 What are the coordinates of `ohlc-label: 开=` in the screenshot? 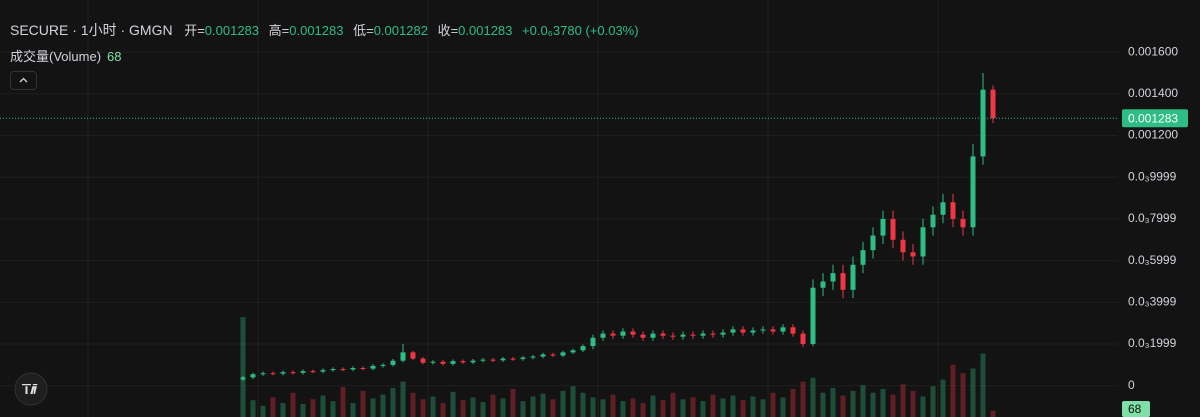 It's located at (194, 30).